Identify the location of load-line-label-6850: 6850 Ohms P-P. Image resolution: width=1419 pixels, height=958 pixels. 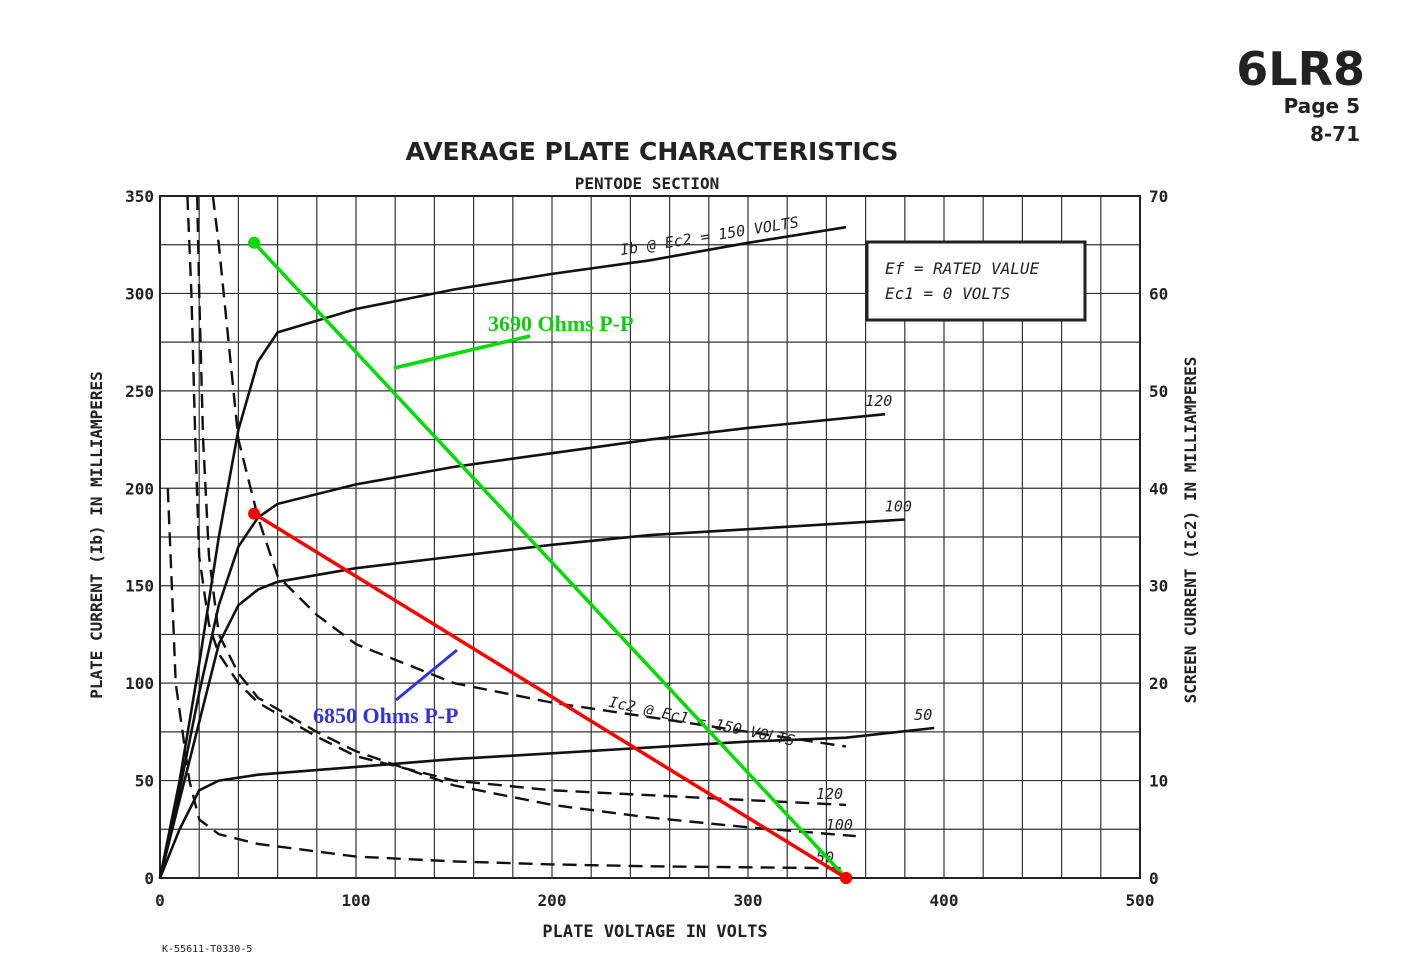
(385, 715).